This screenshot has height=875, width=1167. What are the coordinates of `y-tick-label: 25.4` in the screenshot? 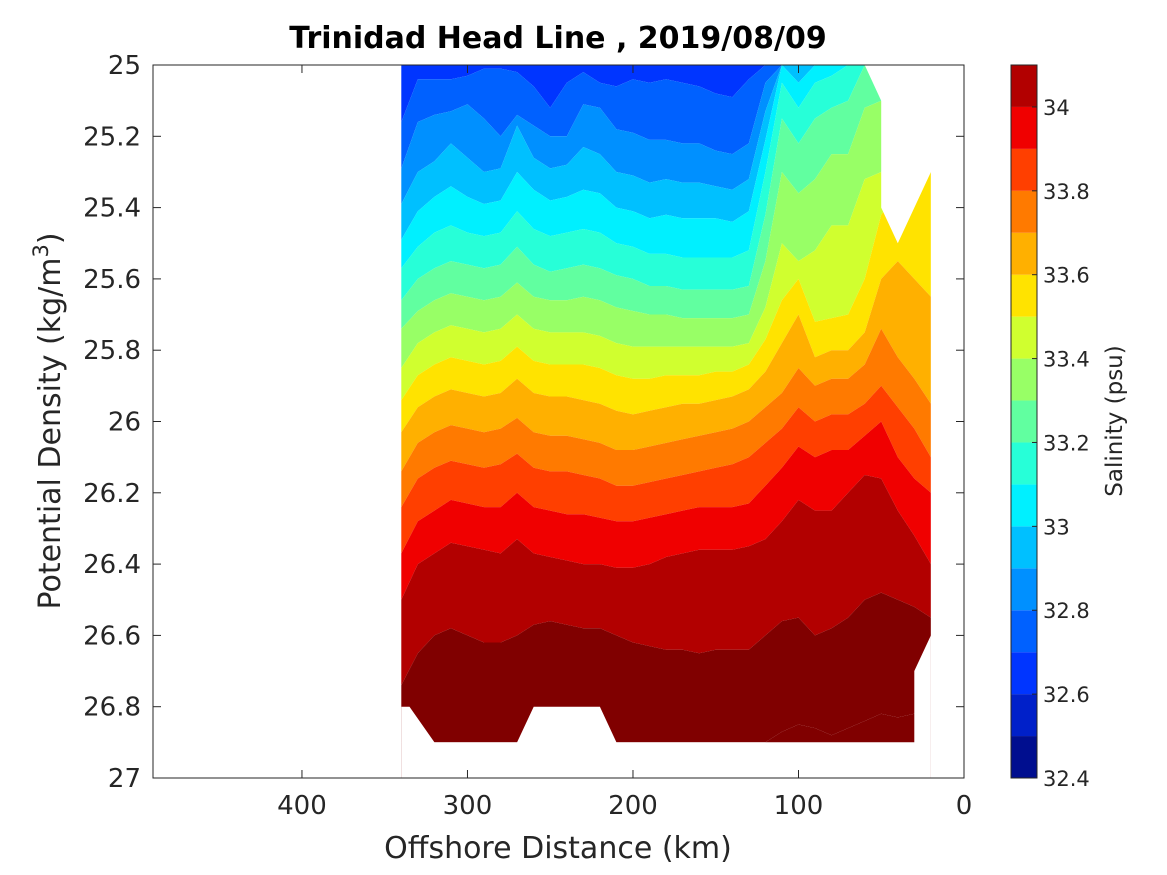 It's located at (112, 209).